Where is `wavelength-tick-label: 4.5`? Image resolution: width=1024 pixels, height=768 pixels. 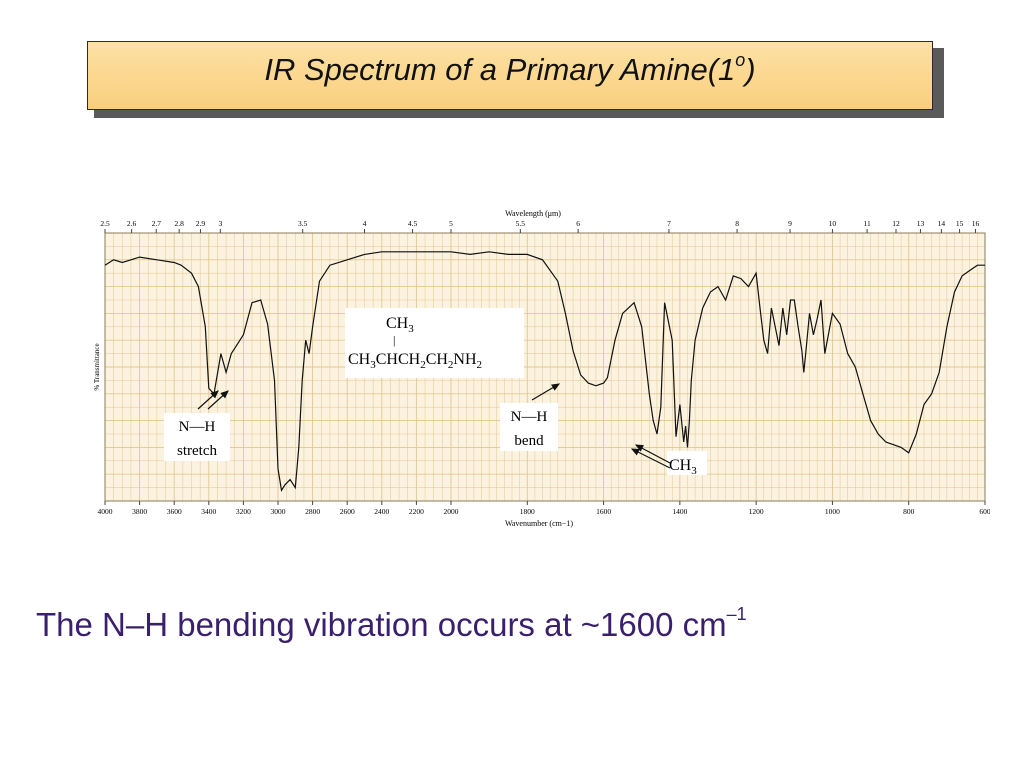 wavelength-tick-label: 4.5 is located at coordinates (413, 223).